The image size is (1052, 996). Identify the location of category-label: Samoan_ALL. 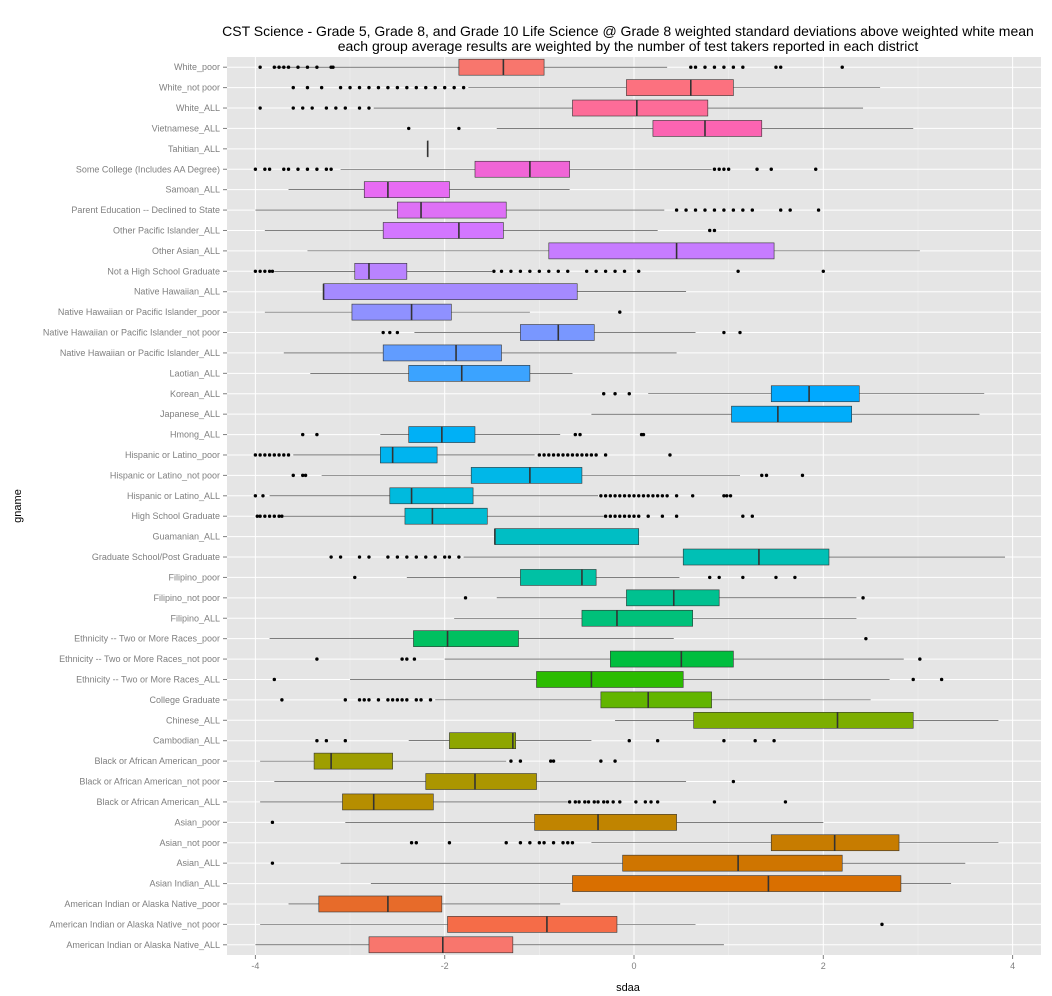
(192, 190).